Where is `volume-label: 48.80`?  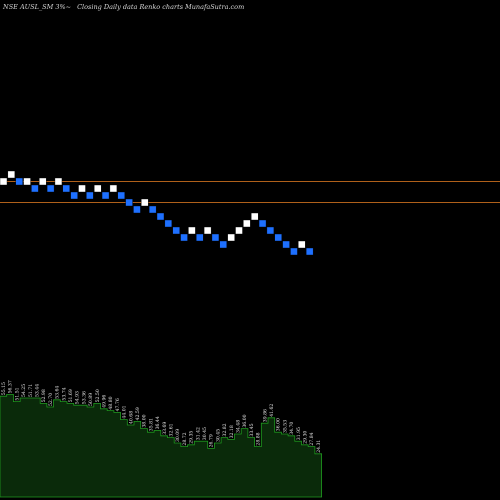
volume-label: 48.80 is located at coordinates (111, 402).